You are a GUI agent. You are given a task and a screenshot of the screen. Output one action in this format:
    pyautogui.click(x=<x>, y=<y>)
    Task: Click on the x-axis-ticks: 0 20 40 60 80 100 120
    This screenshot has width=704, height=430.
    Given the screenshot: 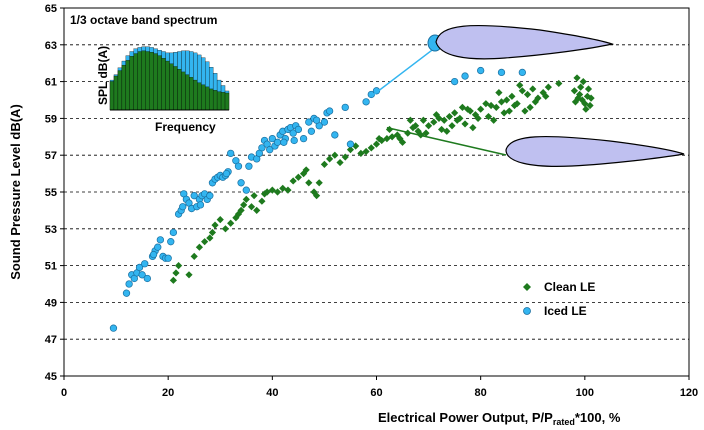 What is the action you would take?
    pyautogui.click(x=379, y=387)
    